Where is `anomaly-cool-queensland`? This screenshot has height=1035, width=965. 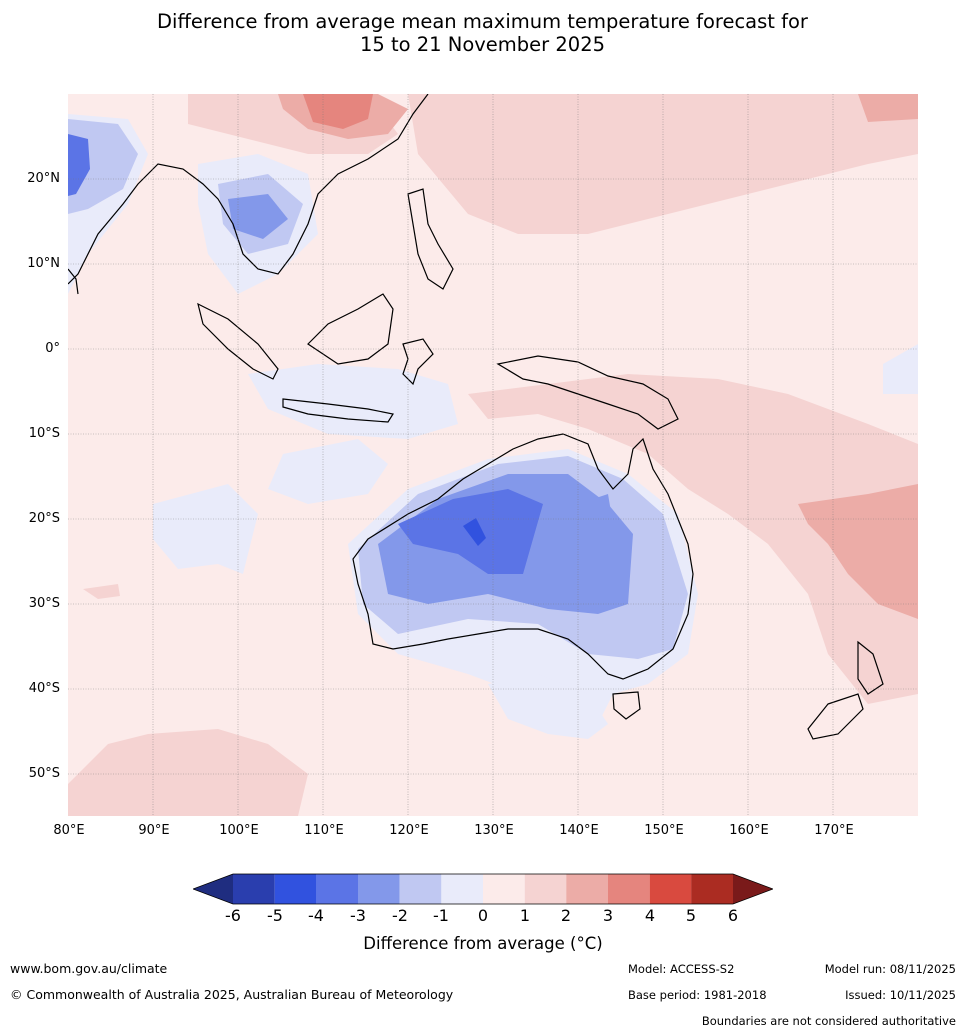
anomaly-cool-queensland is located at coordinates (595, 511).